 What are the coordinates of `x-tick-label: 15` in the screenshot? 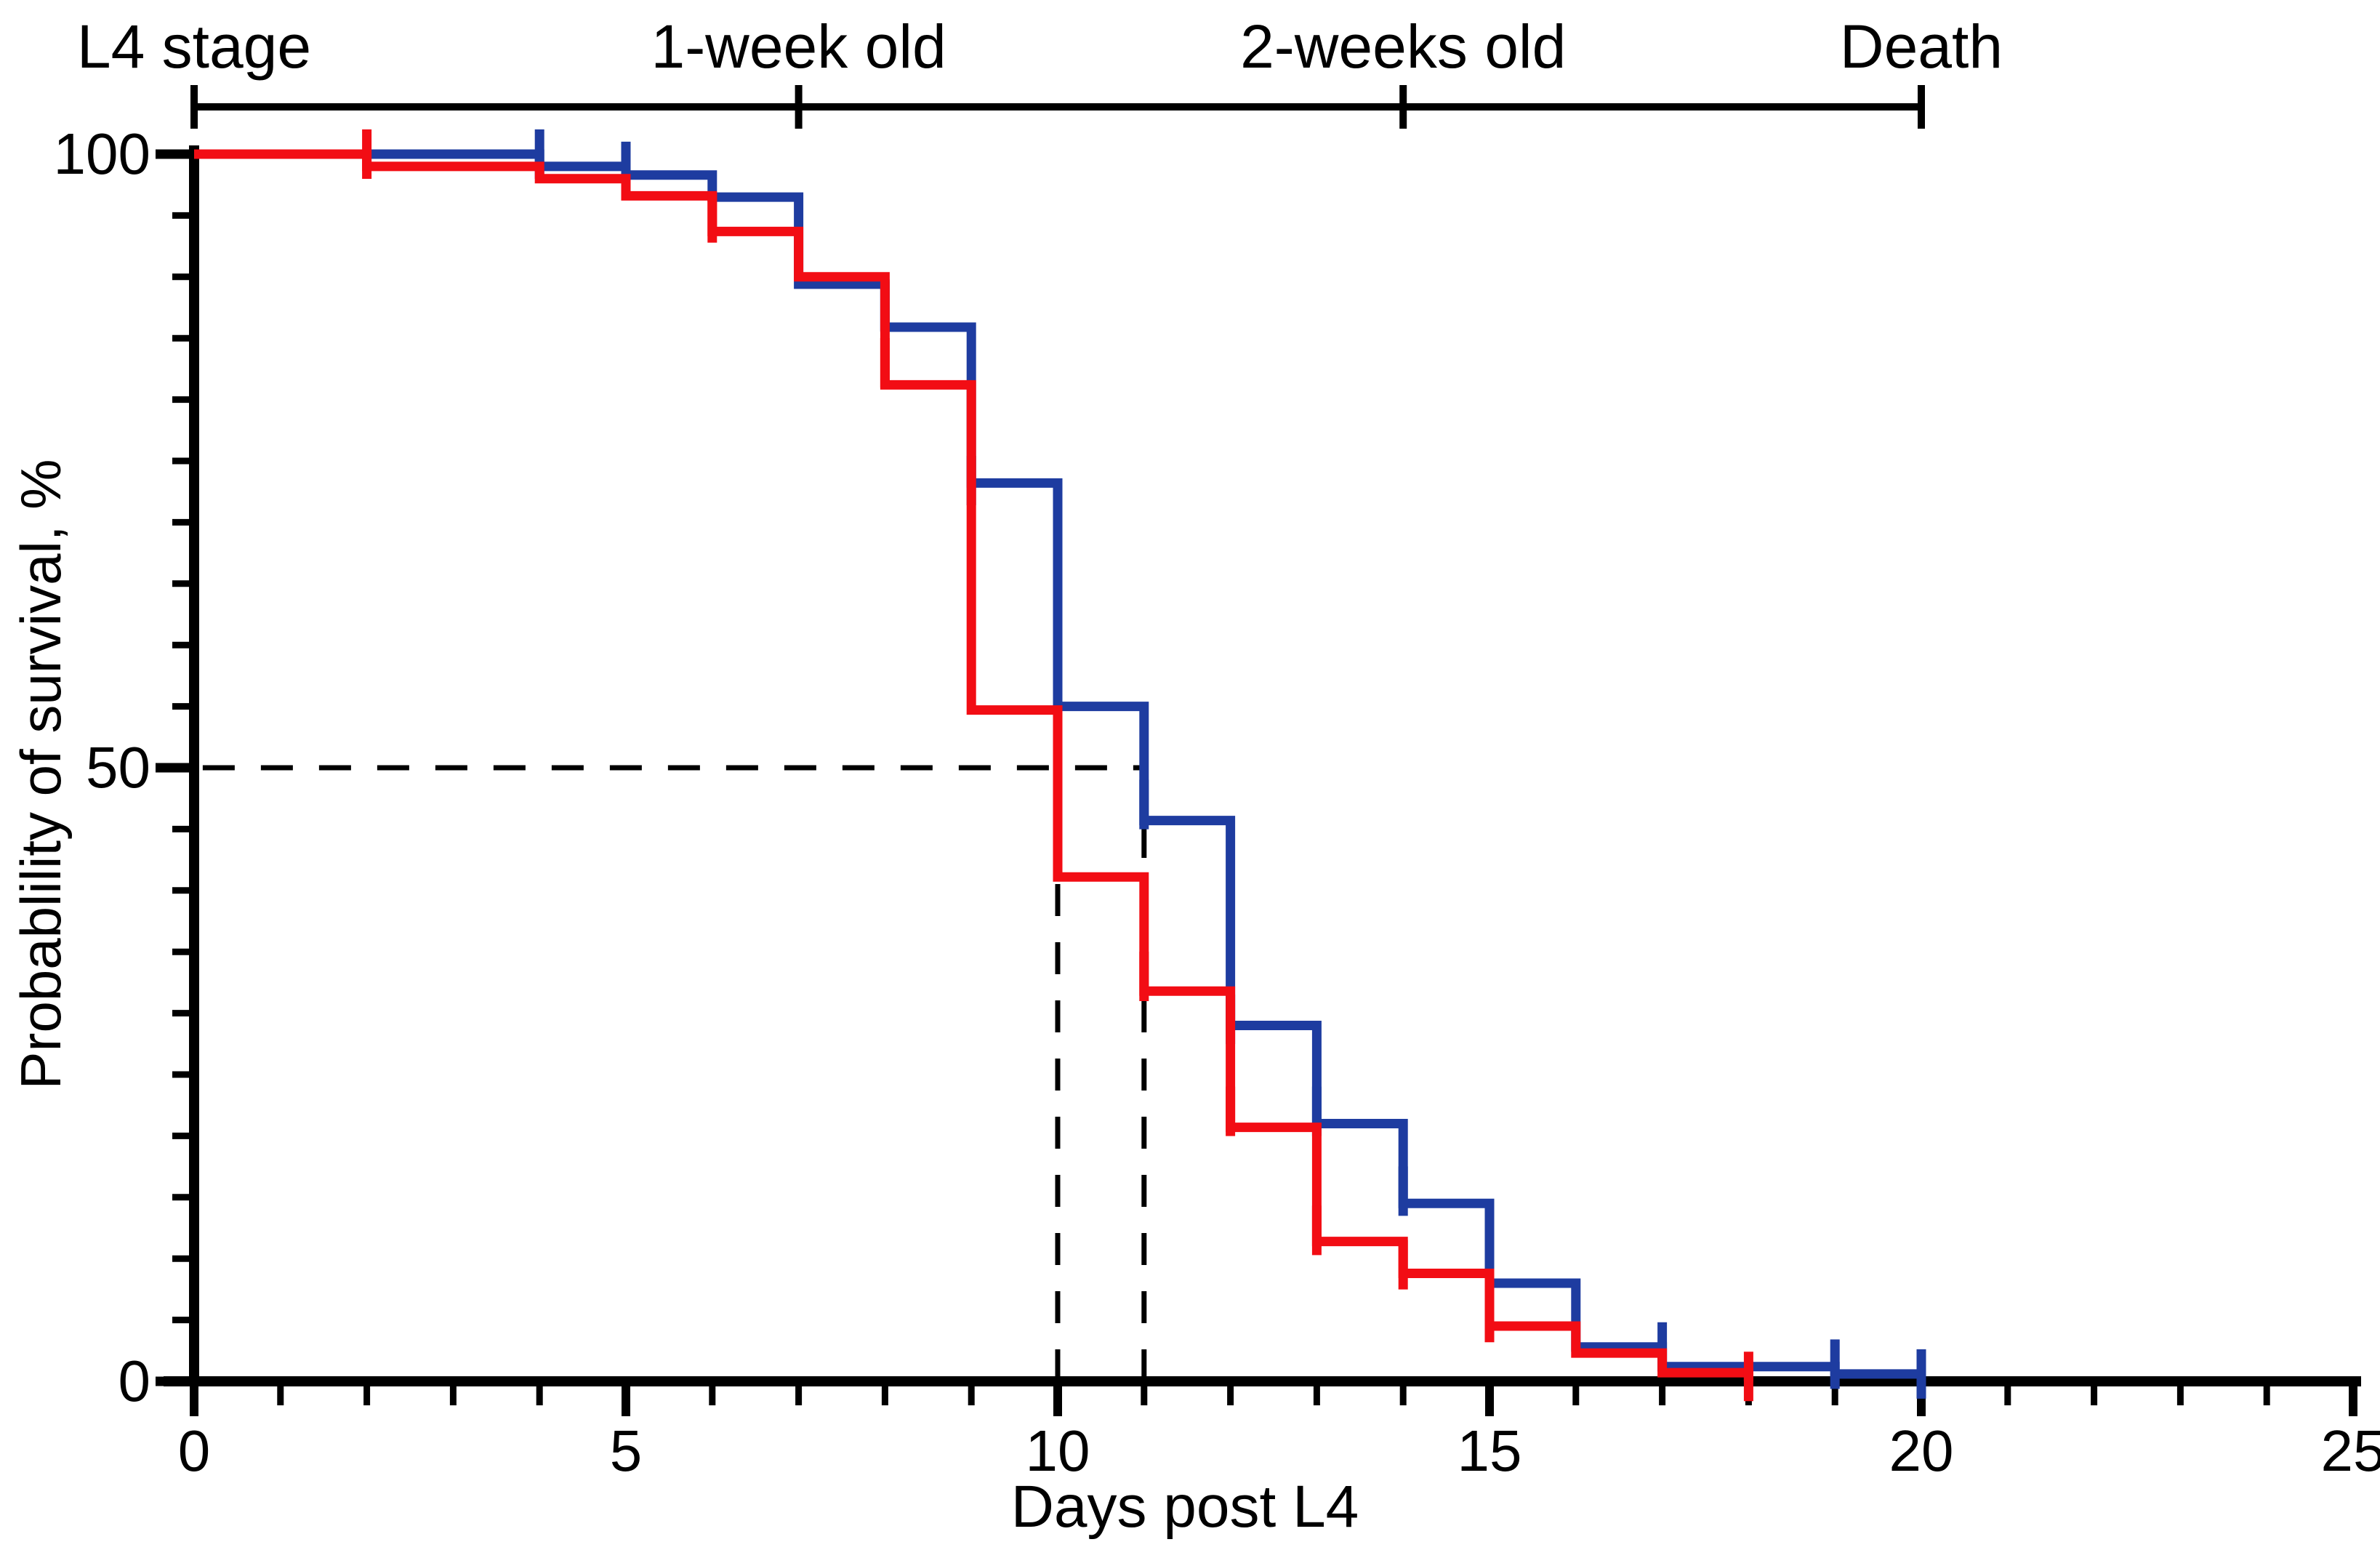 It's located at (1489, 1450).